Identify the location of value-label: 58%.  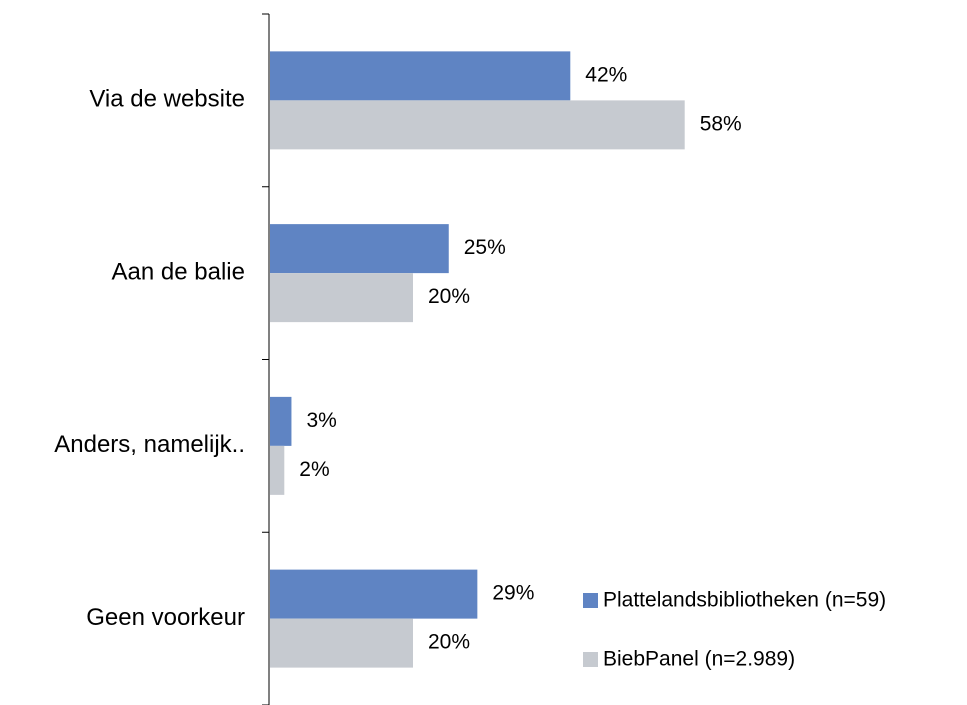
(721, 123).